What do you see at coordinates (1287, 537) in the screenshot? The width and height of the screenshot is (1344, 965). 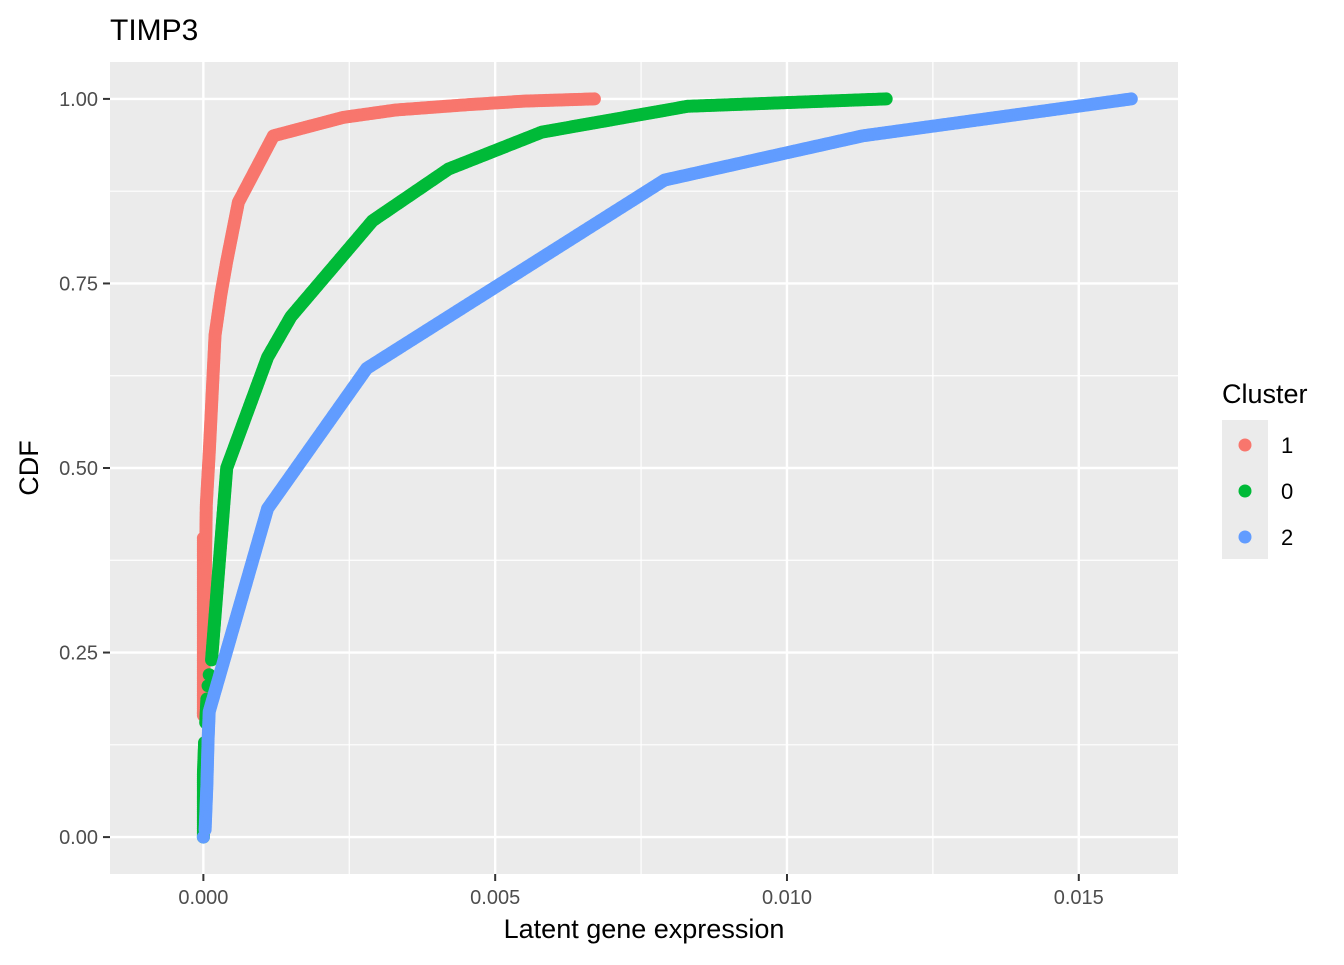 I see `legend-label: 2` at bounding box center [1287, 537].